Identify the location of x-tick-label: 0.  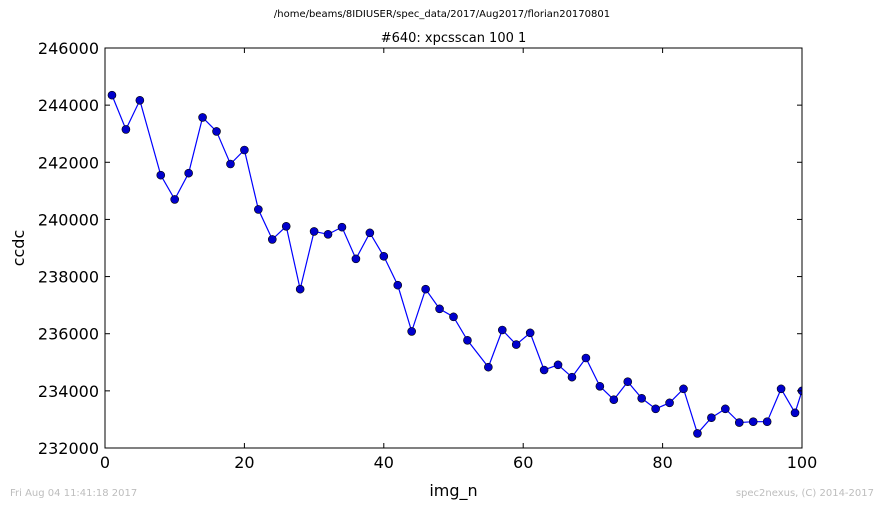
(105, 462).